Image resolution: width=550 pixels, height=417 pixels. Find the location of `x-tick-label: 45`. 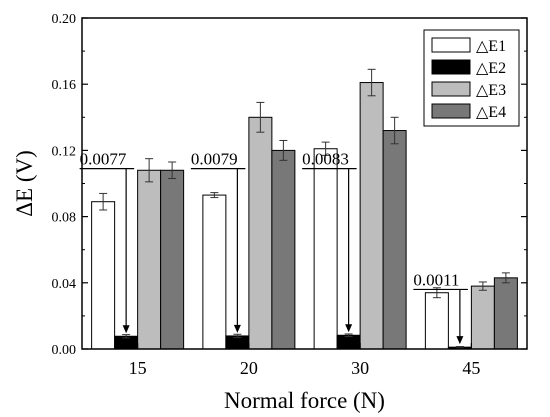

x-tick-label: 45 is located at coordinates (471, 368).